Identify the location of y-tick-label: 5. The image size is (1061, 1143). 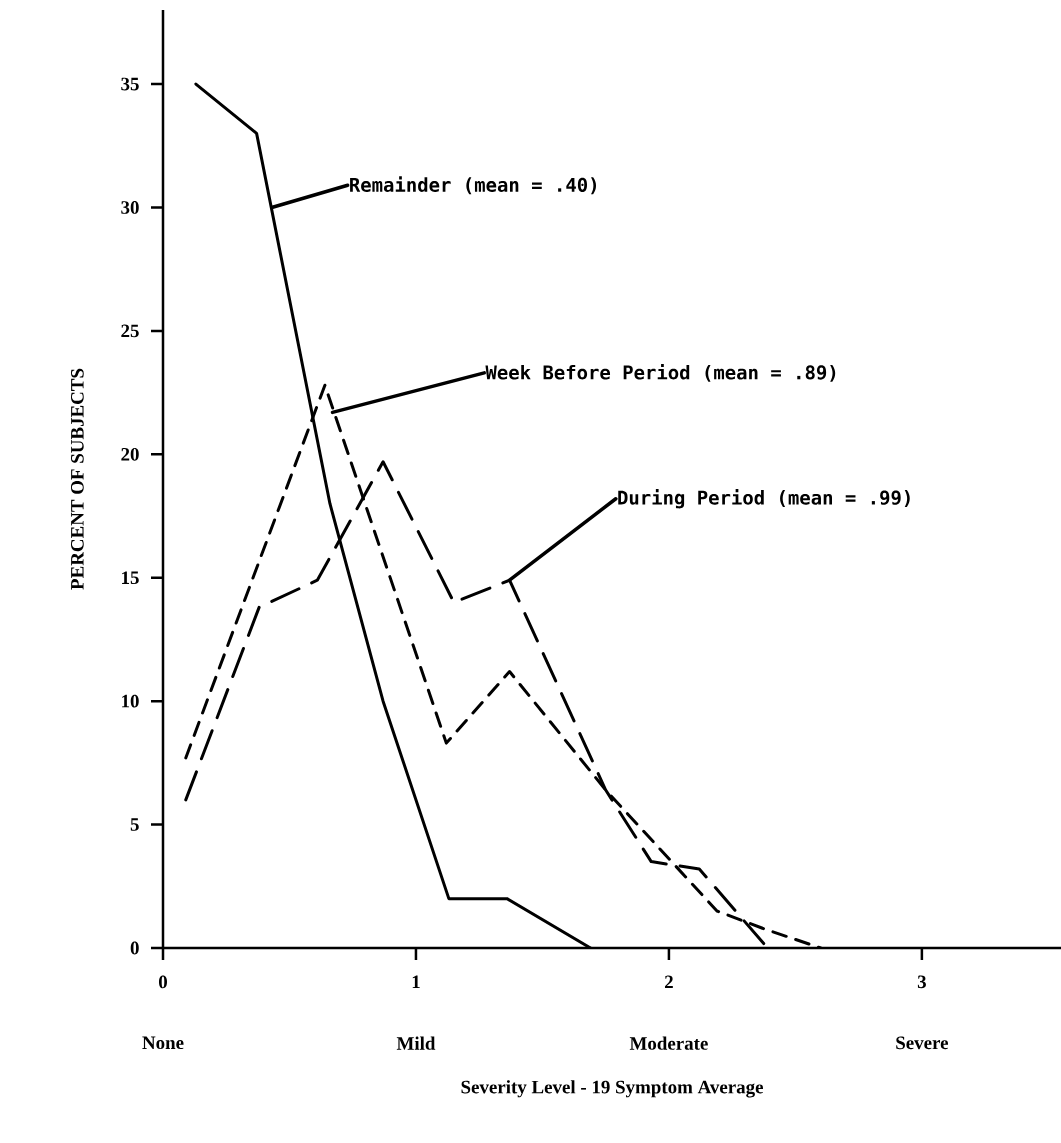
(134, 824).